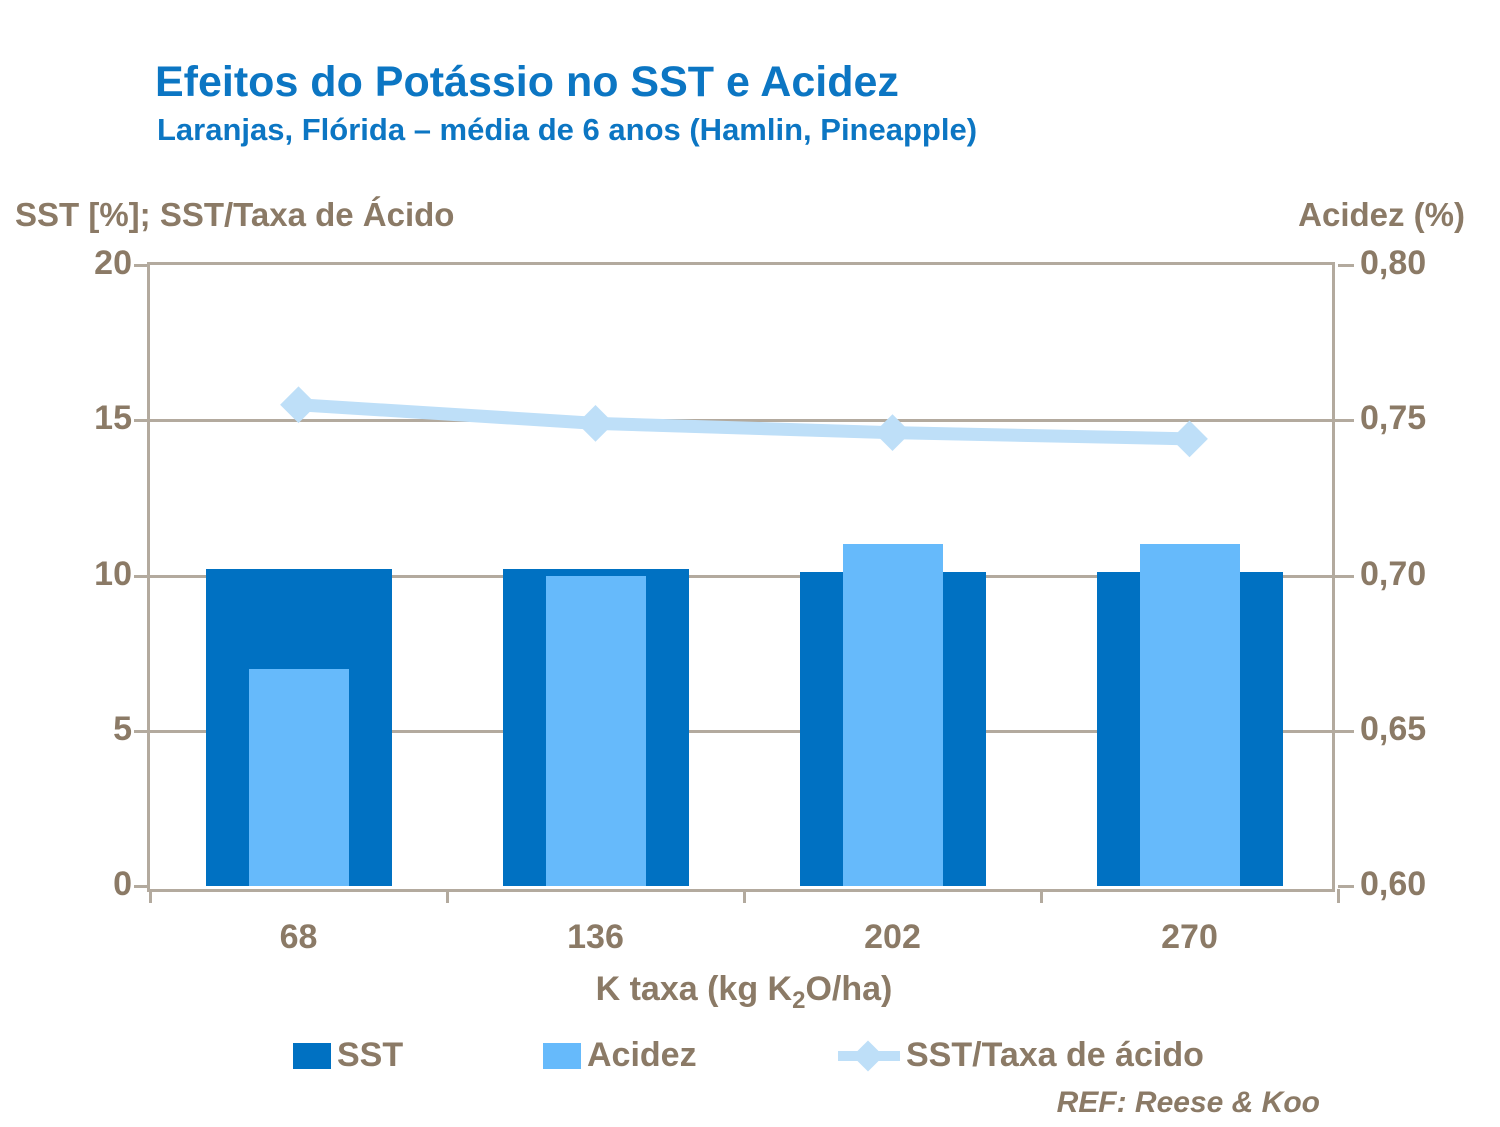 The height and width of the screenshot is (1127, 1500). What do you see at coordinates (595, 937) in the screenshot?
I see `x-axis-category-label: 136` at bounding box center [595, 937].